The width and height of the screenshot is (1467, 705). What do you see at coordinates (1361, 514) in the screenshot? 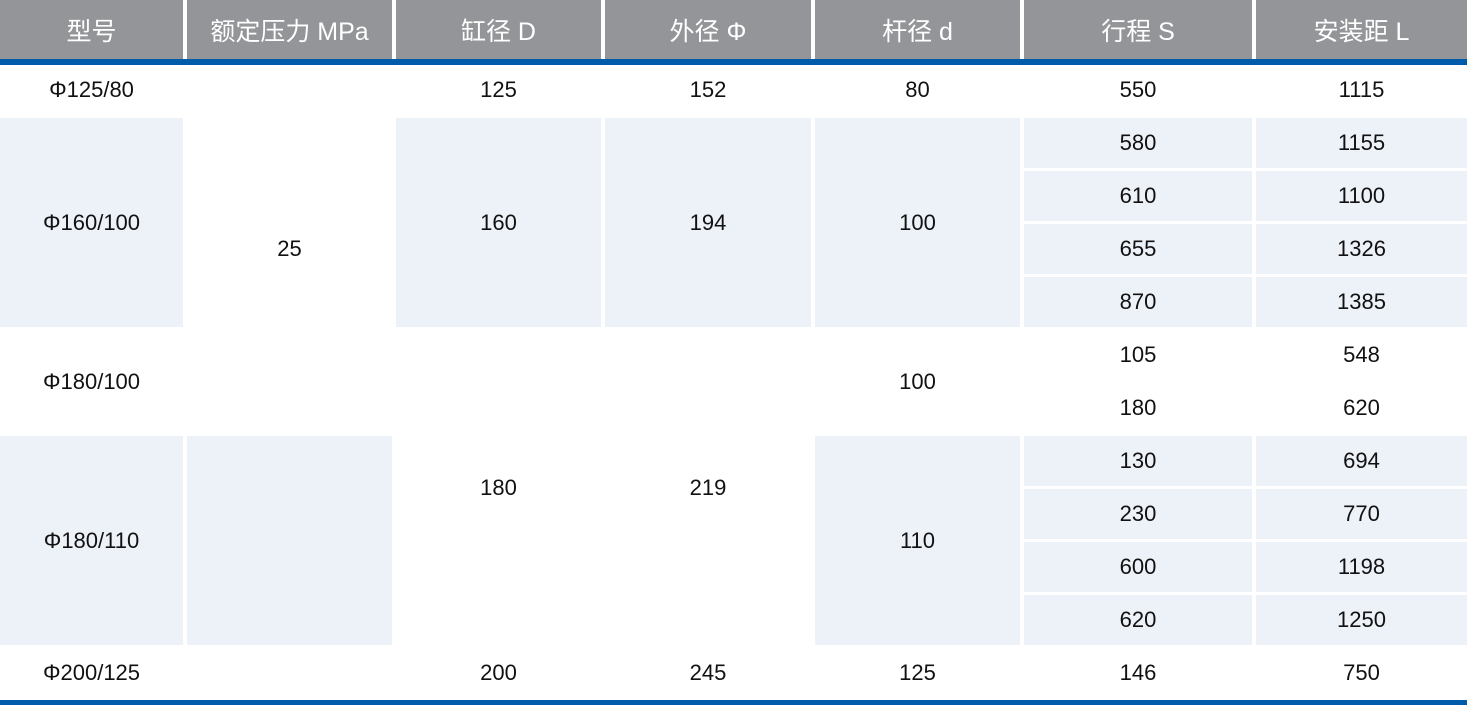
I see `distance-cell: 770` at bounding box center [1361, 514].